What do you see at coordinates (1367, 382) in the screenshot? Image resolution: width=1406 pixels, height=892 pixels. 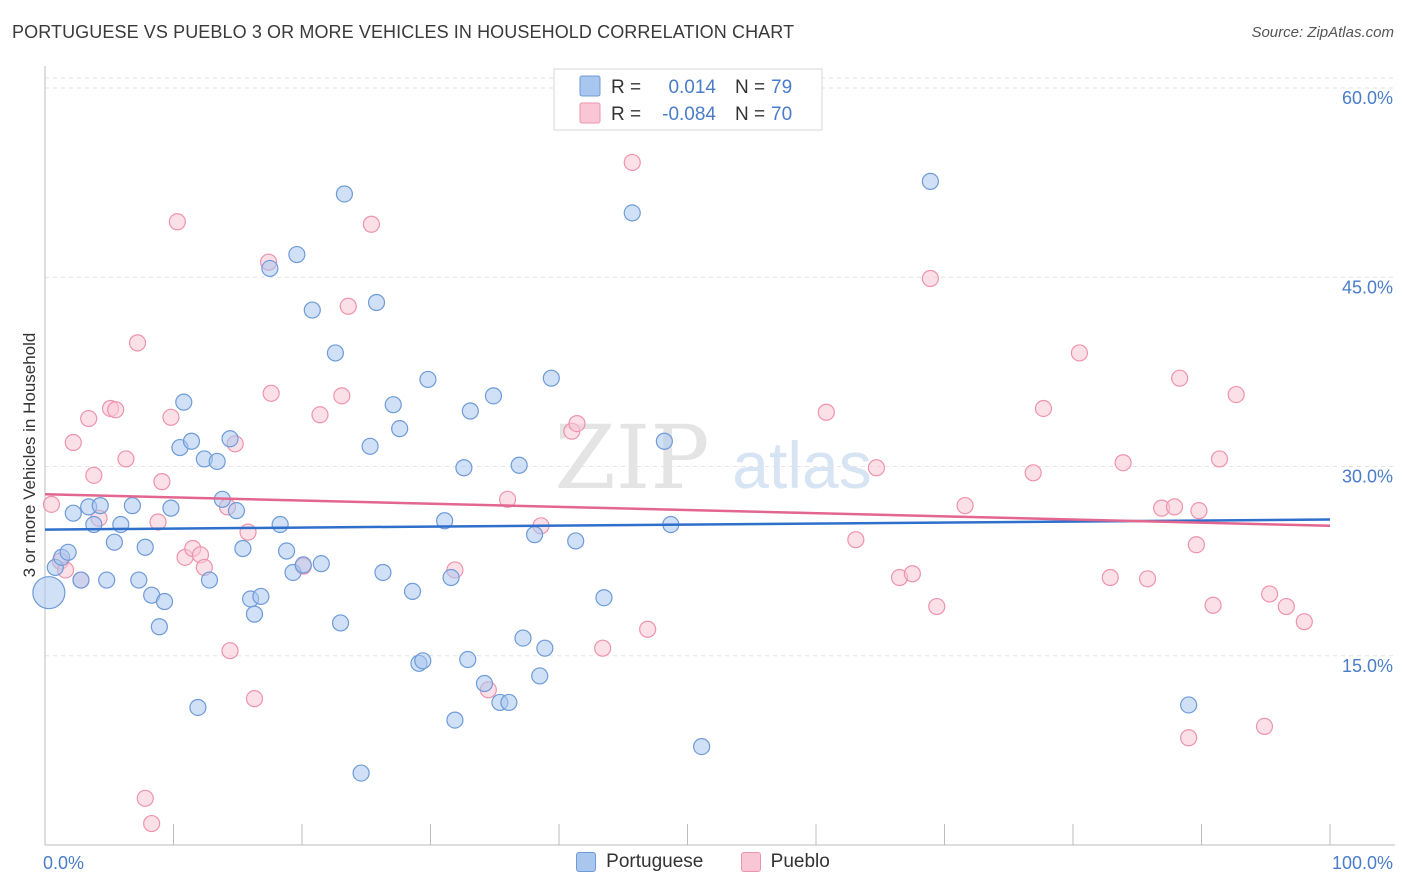 I see `y-tick-labels: 15.0% 30.0% 45.0% 60.0%` at bounding box center [1367, 382].